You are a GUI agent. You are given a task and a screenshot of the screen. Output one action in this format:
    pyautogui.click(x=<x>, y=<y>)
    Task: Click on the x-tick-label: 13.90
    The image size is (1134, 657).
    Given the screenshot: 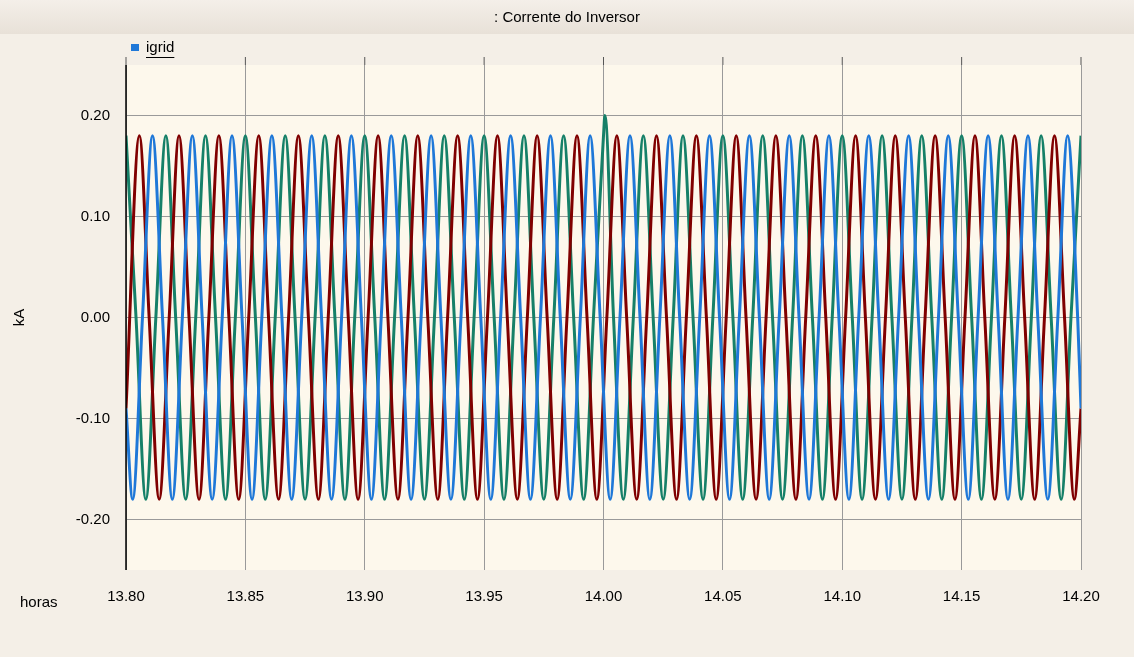 What is the action you would take?
    pyautogui.click(x=364, y=596)
    